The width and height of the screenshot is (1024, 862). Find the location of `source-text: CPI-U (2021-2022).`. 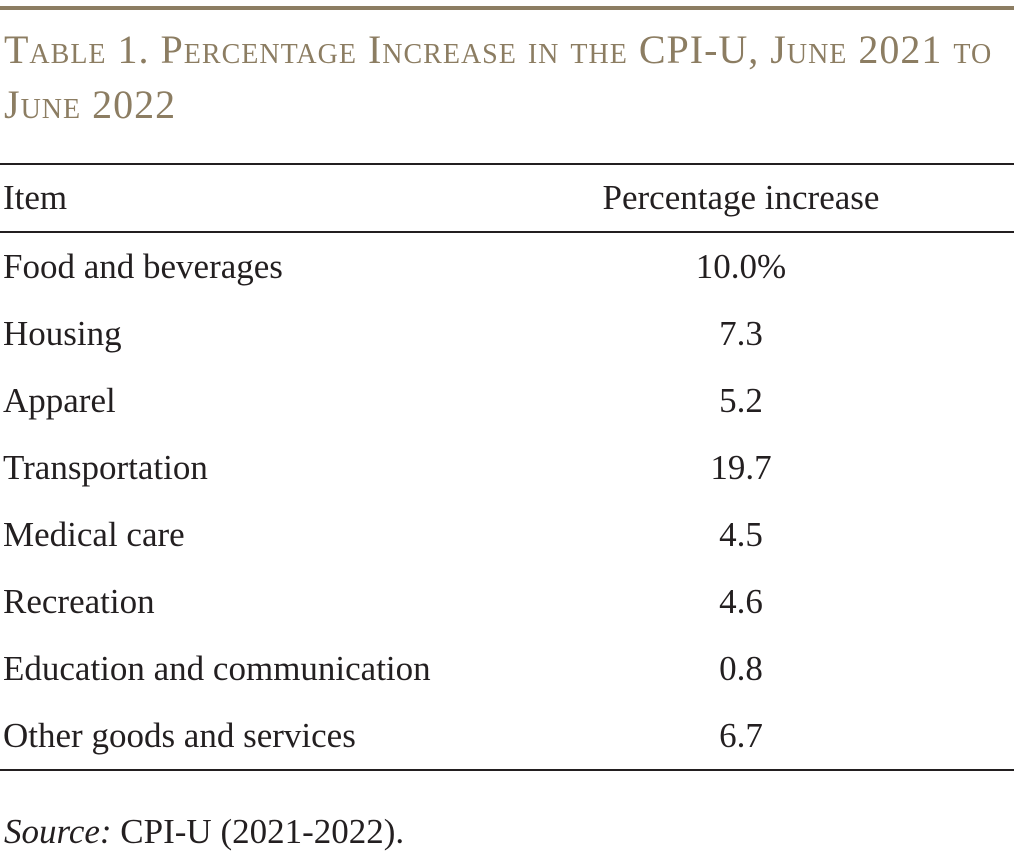

source-text: CPI-U (2021-2022). is located at coordinates (258, 831).